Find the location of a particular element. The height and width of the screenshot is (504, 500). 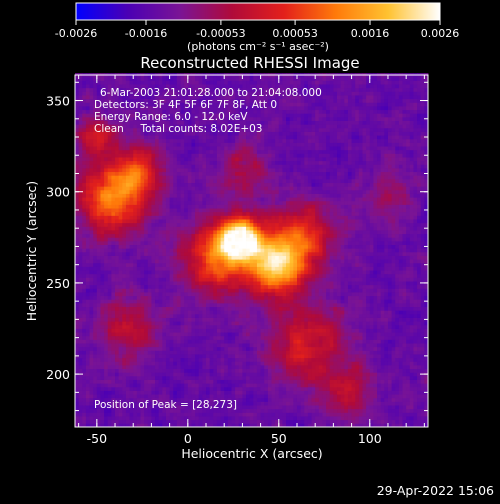

colorbar-tick-label: 0.0026 is located at coordinates (440, 33).